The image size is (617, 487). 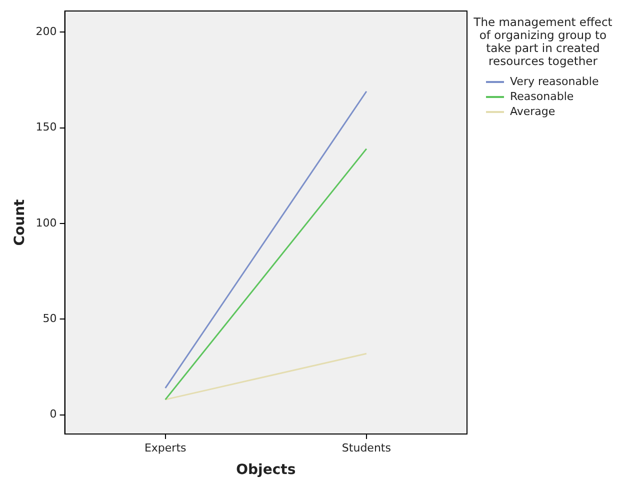 What do you see at coordinates (165, 447) in the screenshot?
I see `x-tick-label: Experts` at bounding box center [165, 447].